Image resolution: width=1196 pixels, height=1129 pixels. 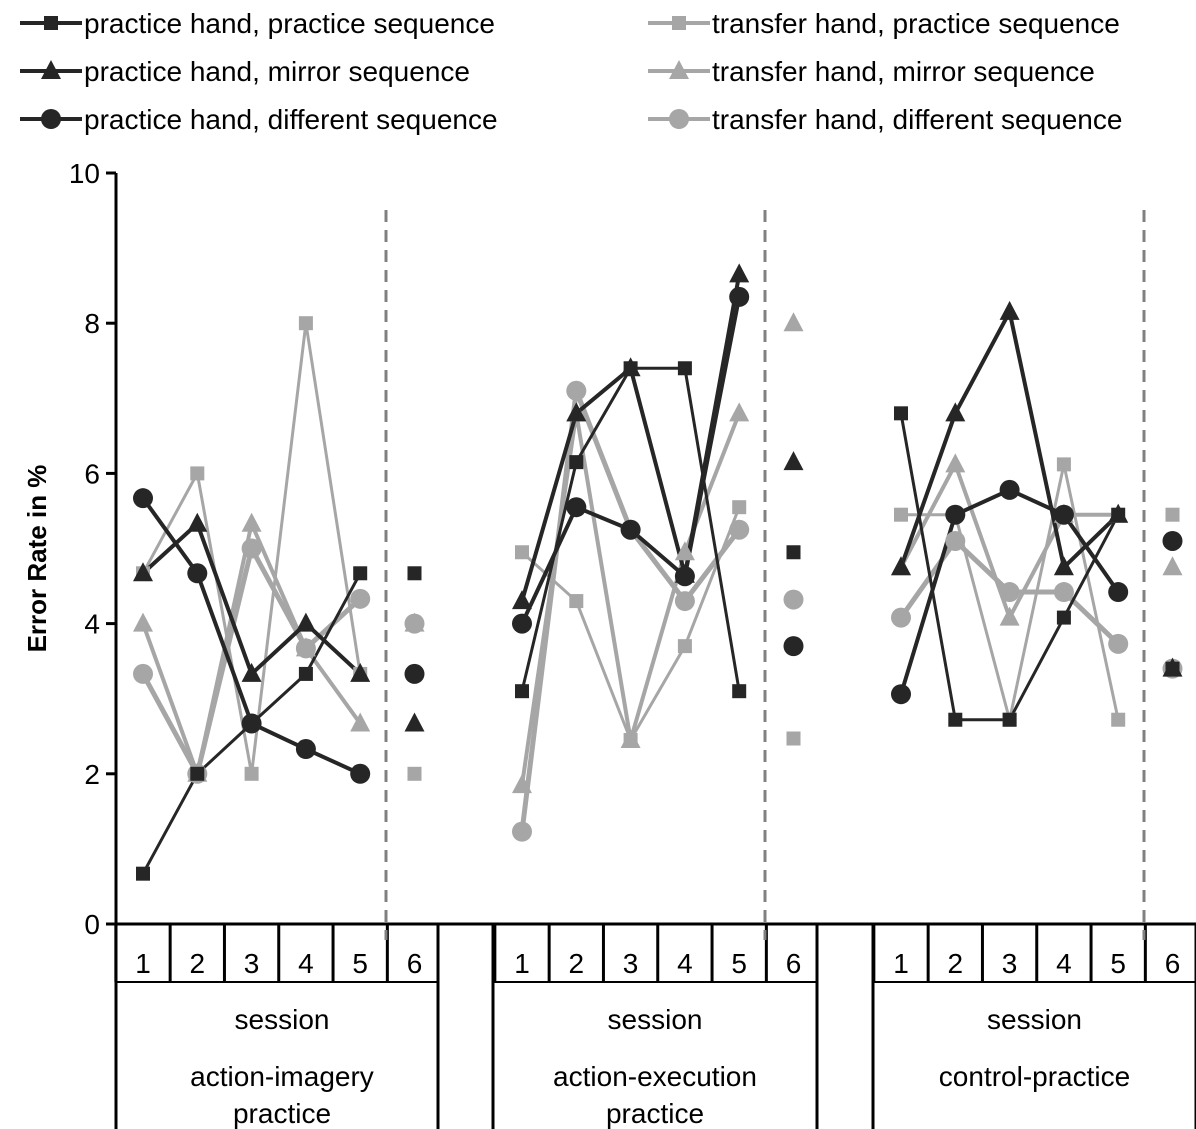 I want to click on legend-label: practice hand, practice sequence, so click(x=289, y=23).